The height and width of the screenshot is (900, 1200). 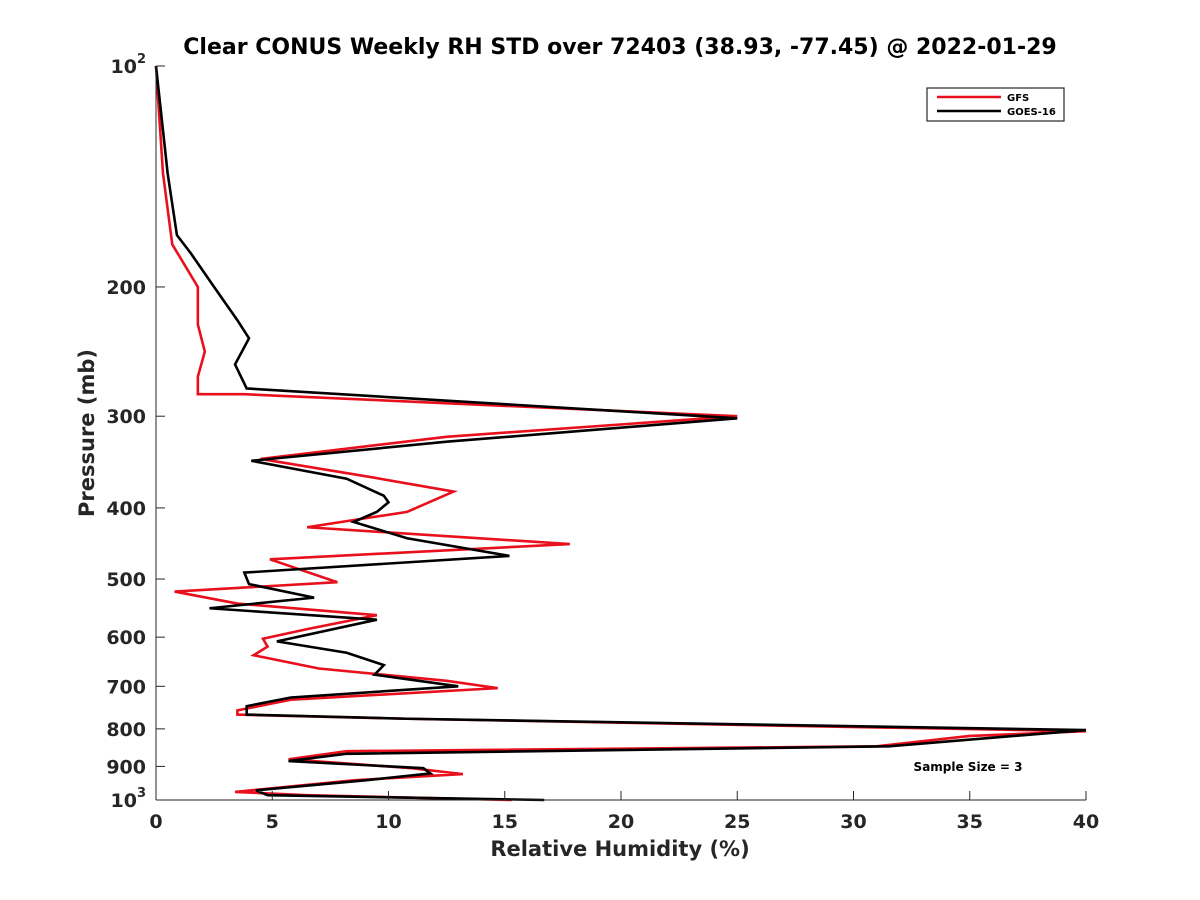 I want to click on x-tick-label: 20, so click(x=621, y=822).